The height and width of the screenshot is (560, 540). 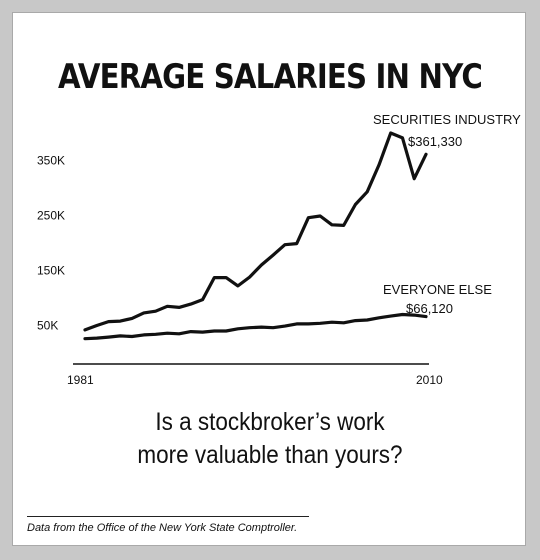 I want to click on y-tick-label: 350K, so click(x=51, y=161).